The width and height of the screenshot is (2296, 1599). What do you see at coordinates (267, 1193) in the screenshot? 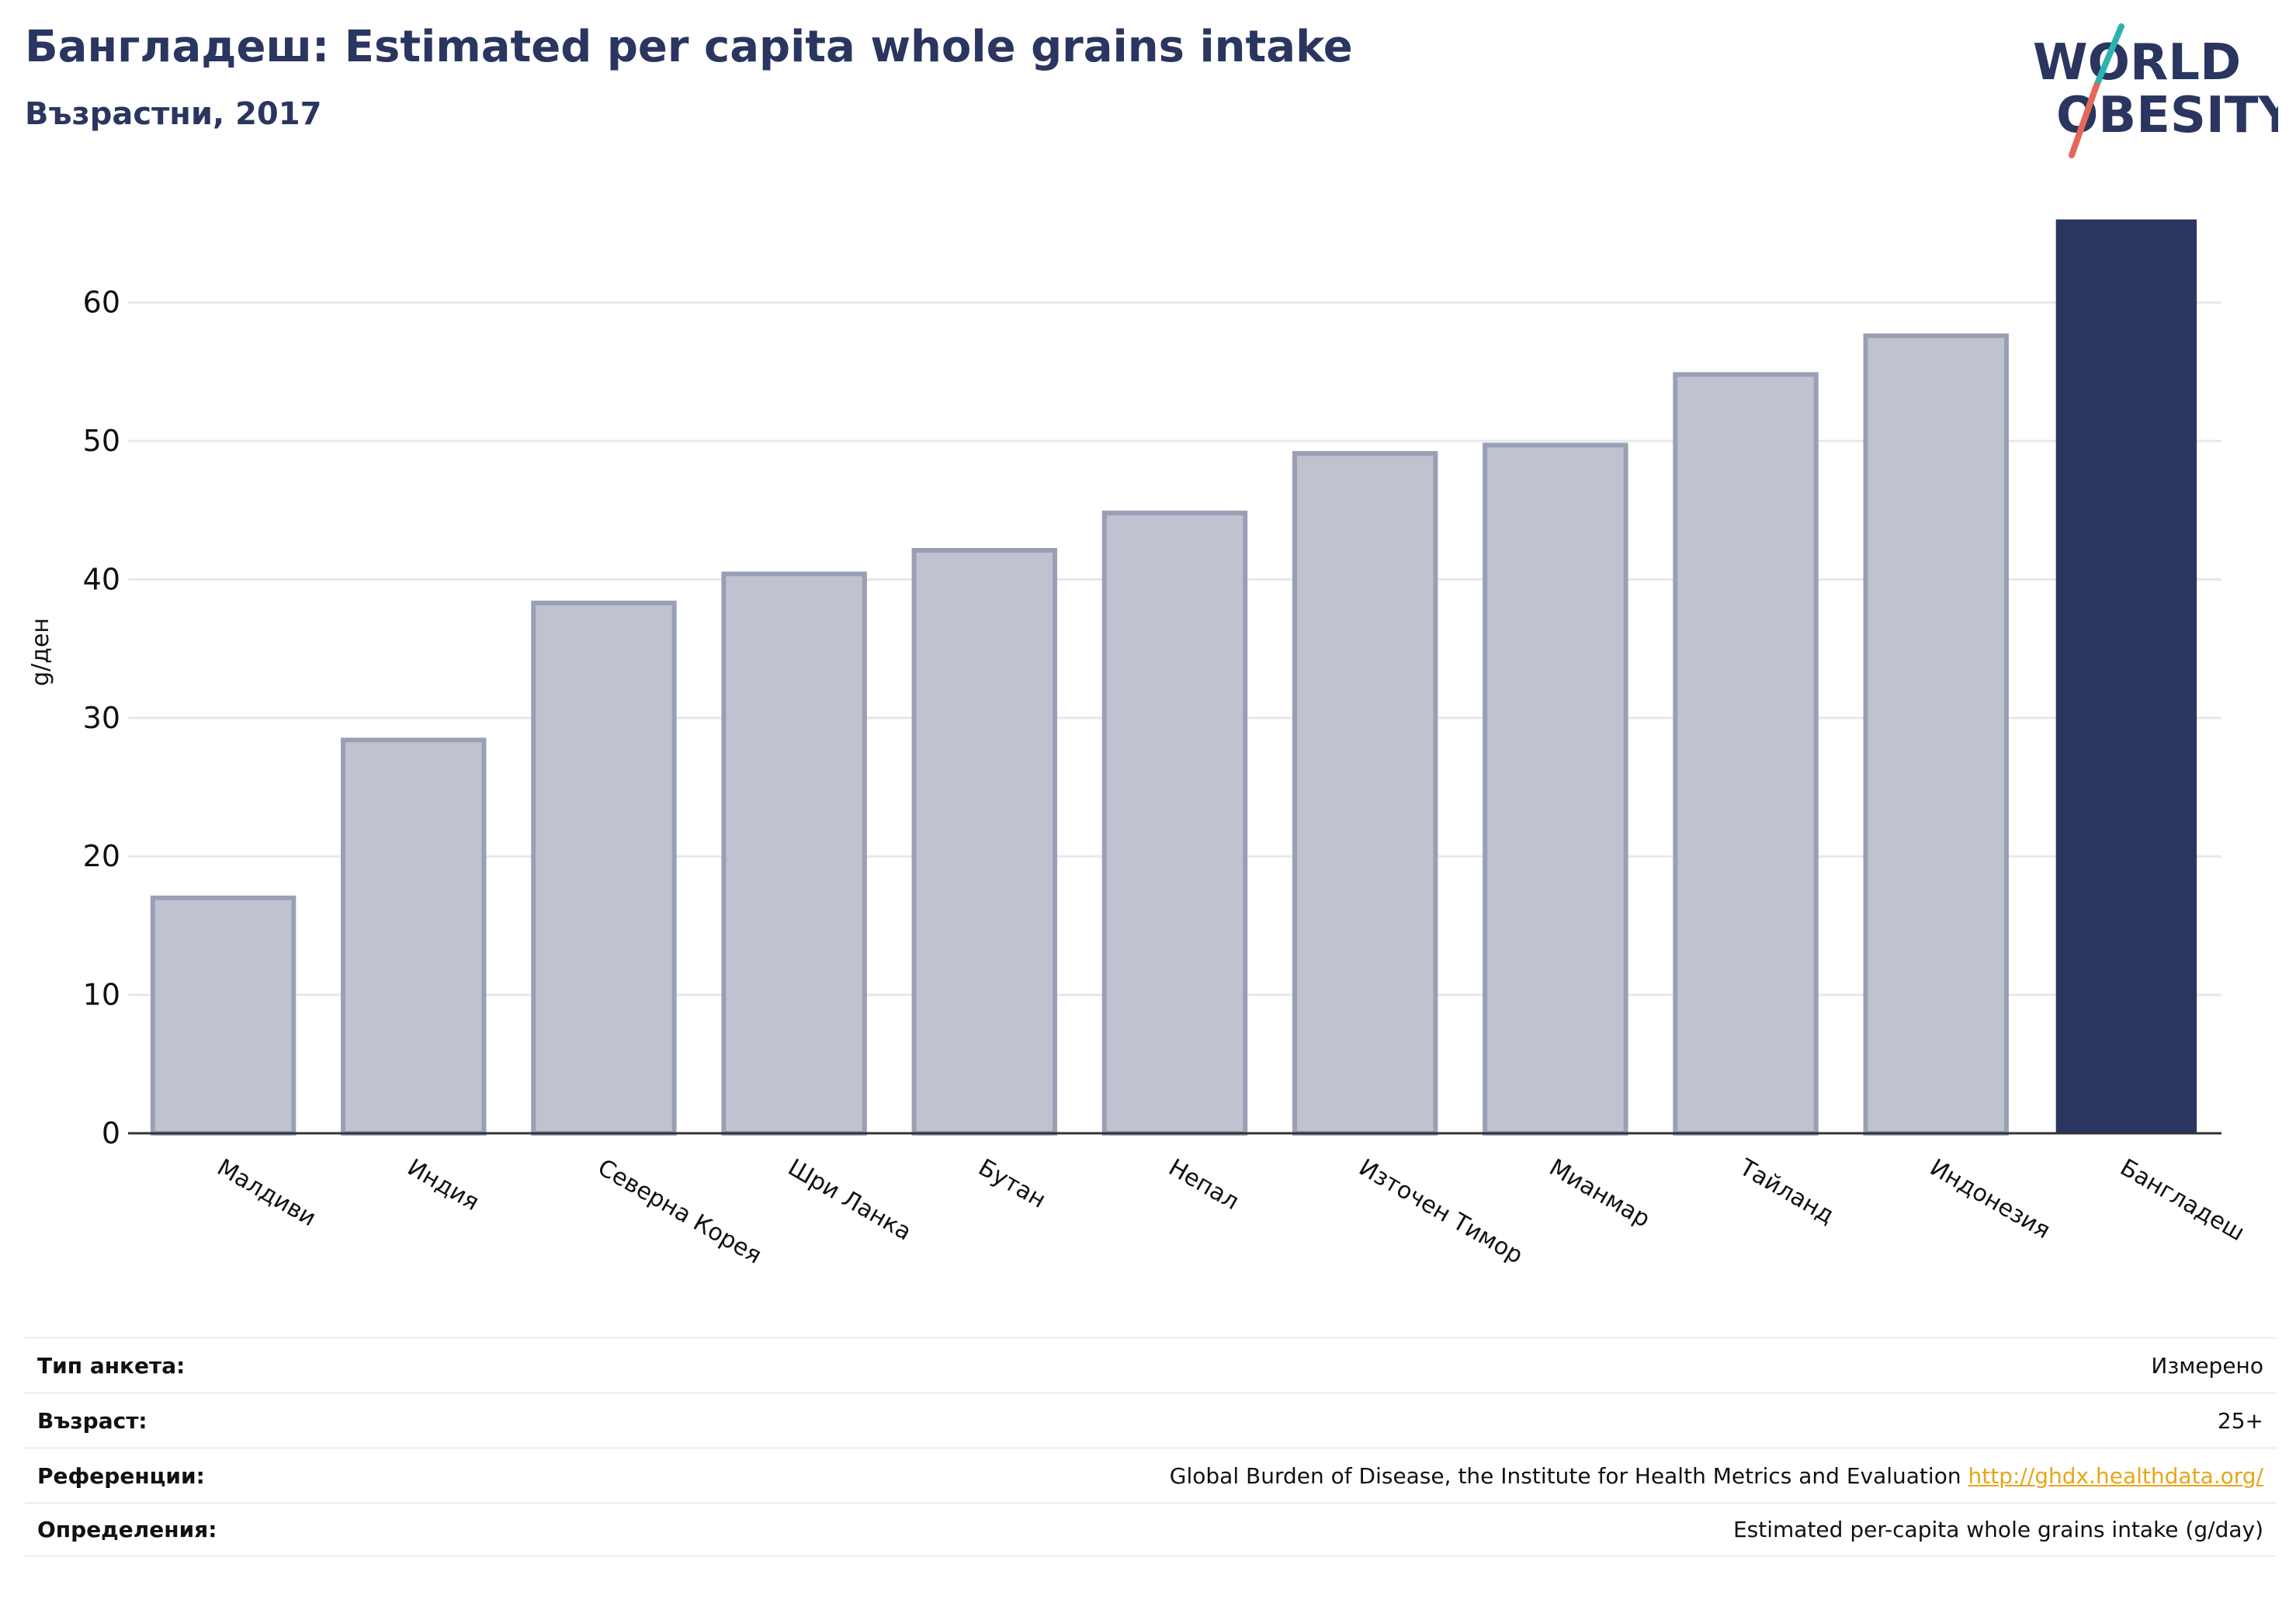
I see `x-tick-label: Малдиви` at bounding box center [267, 1193].